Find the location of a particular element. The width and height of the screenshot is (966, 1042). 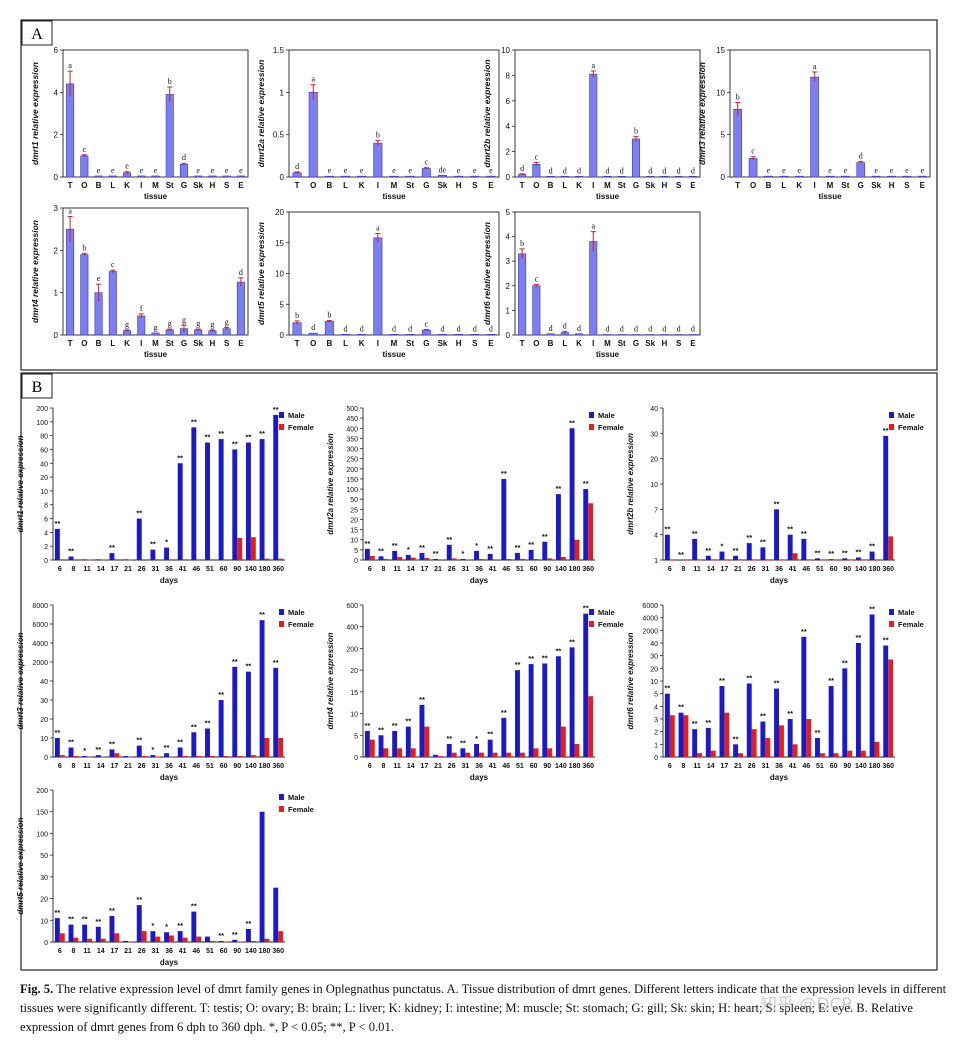

x-tick-label: M is located at coordinates (830, 185).